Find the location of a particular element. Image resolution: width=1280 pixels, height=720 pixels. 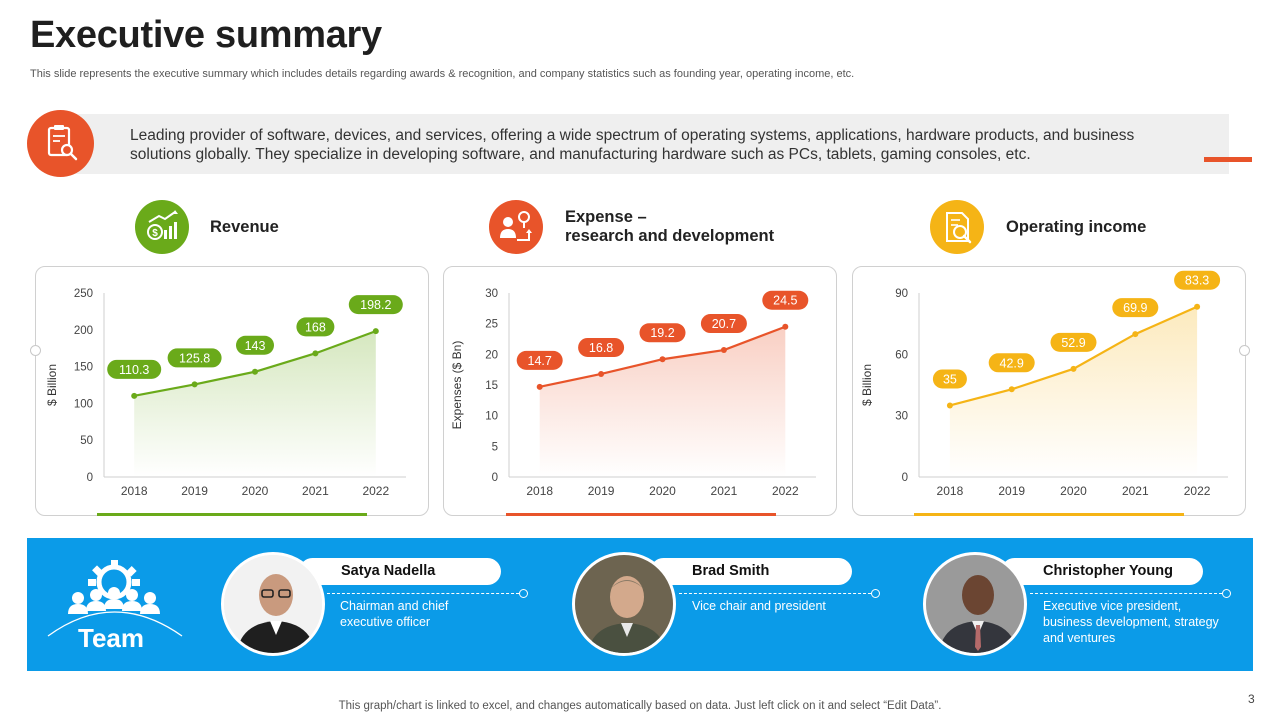

revenue-panel-accent is located at coordinates (232, 514).